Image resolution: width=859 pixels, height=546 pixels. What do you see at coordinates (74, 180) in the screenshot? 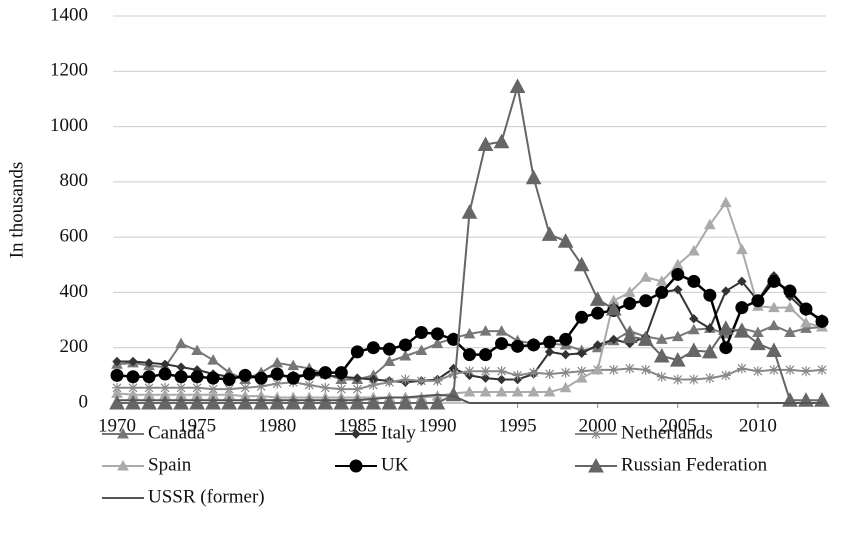
I see `y-tick-label: 800` at bounding box center [74, 180].